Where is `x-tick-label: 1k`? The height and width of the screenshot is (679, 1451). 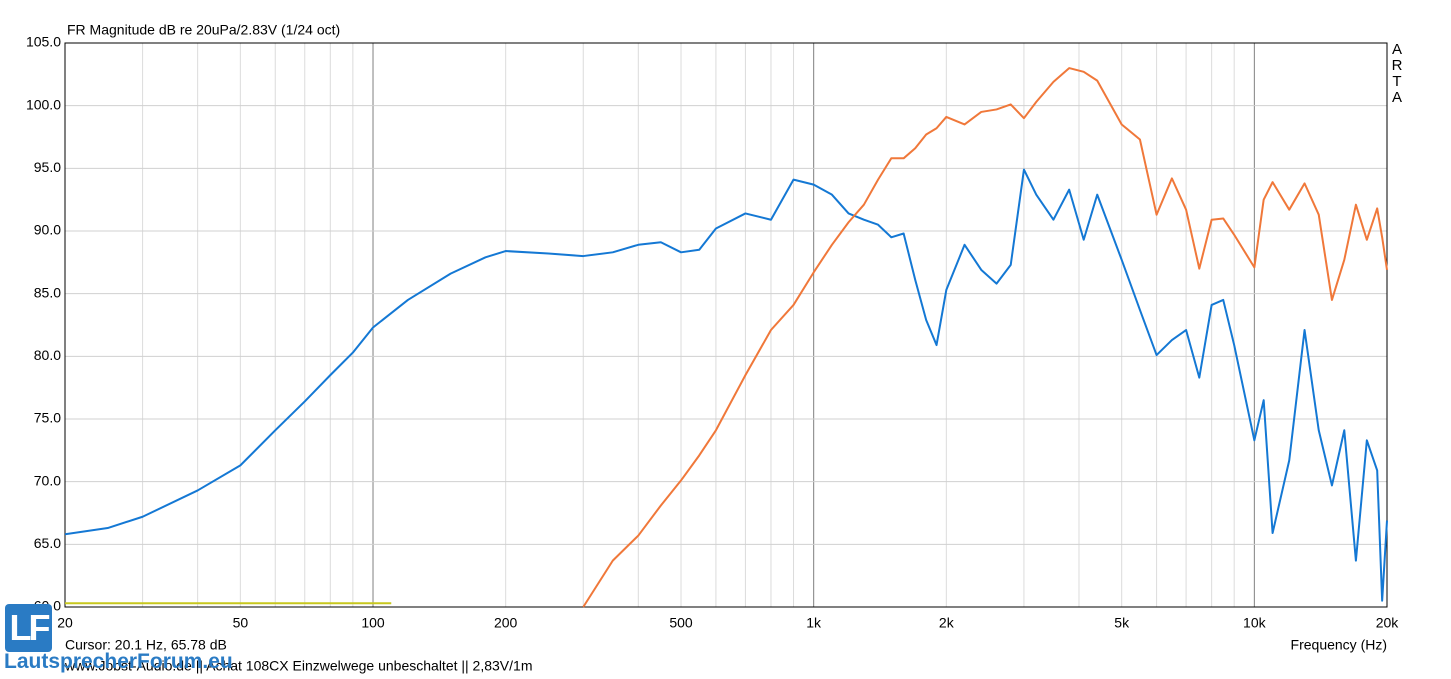 x-tick-label: 1k is located at coordinates (814, 623).